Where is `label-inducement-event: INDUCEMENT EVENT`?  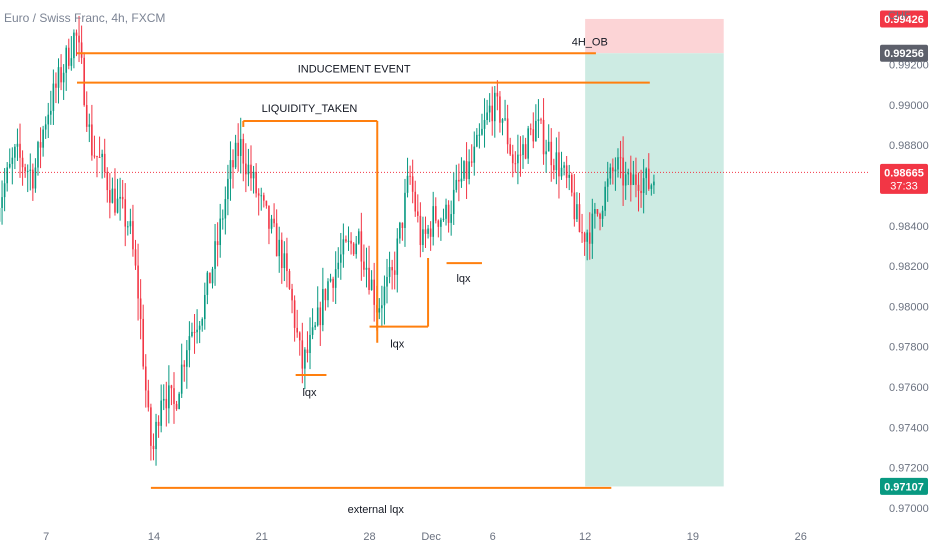
label-inducement-event: INDUCEMENT EVENT is located at coordinates (354, 70).